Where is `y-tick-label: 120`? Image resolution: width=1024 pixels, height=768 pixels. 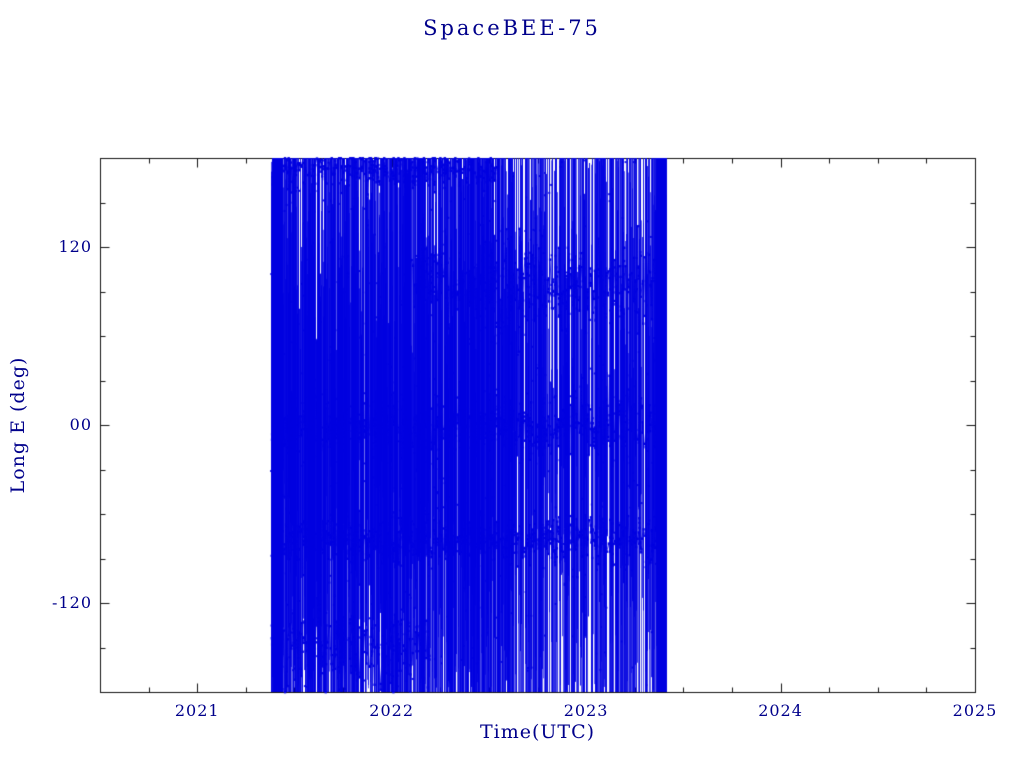 y-tick-label: 120 is located at coordinates (75, 246).